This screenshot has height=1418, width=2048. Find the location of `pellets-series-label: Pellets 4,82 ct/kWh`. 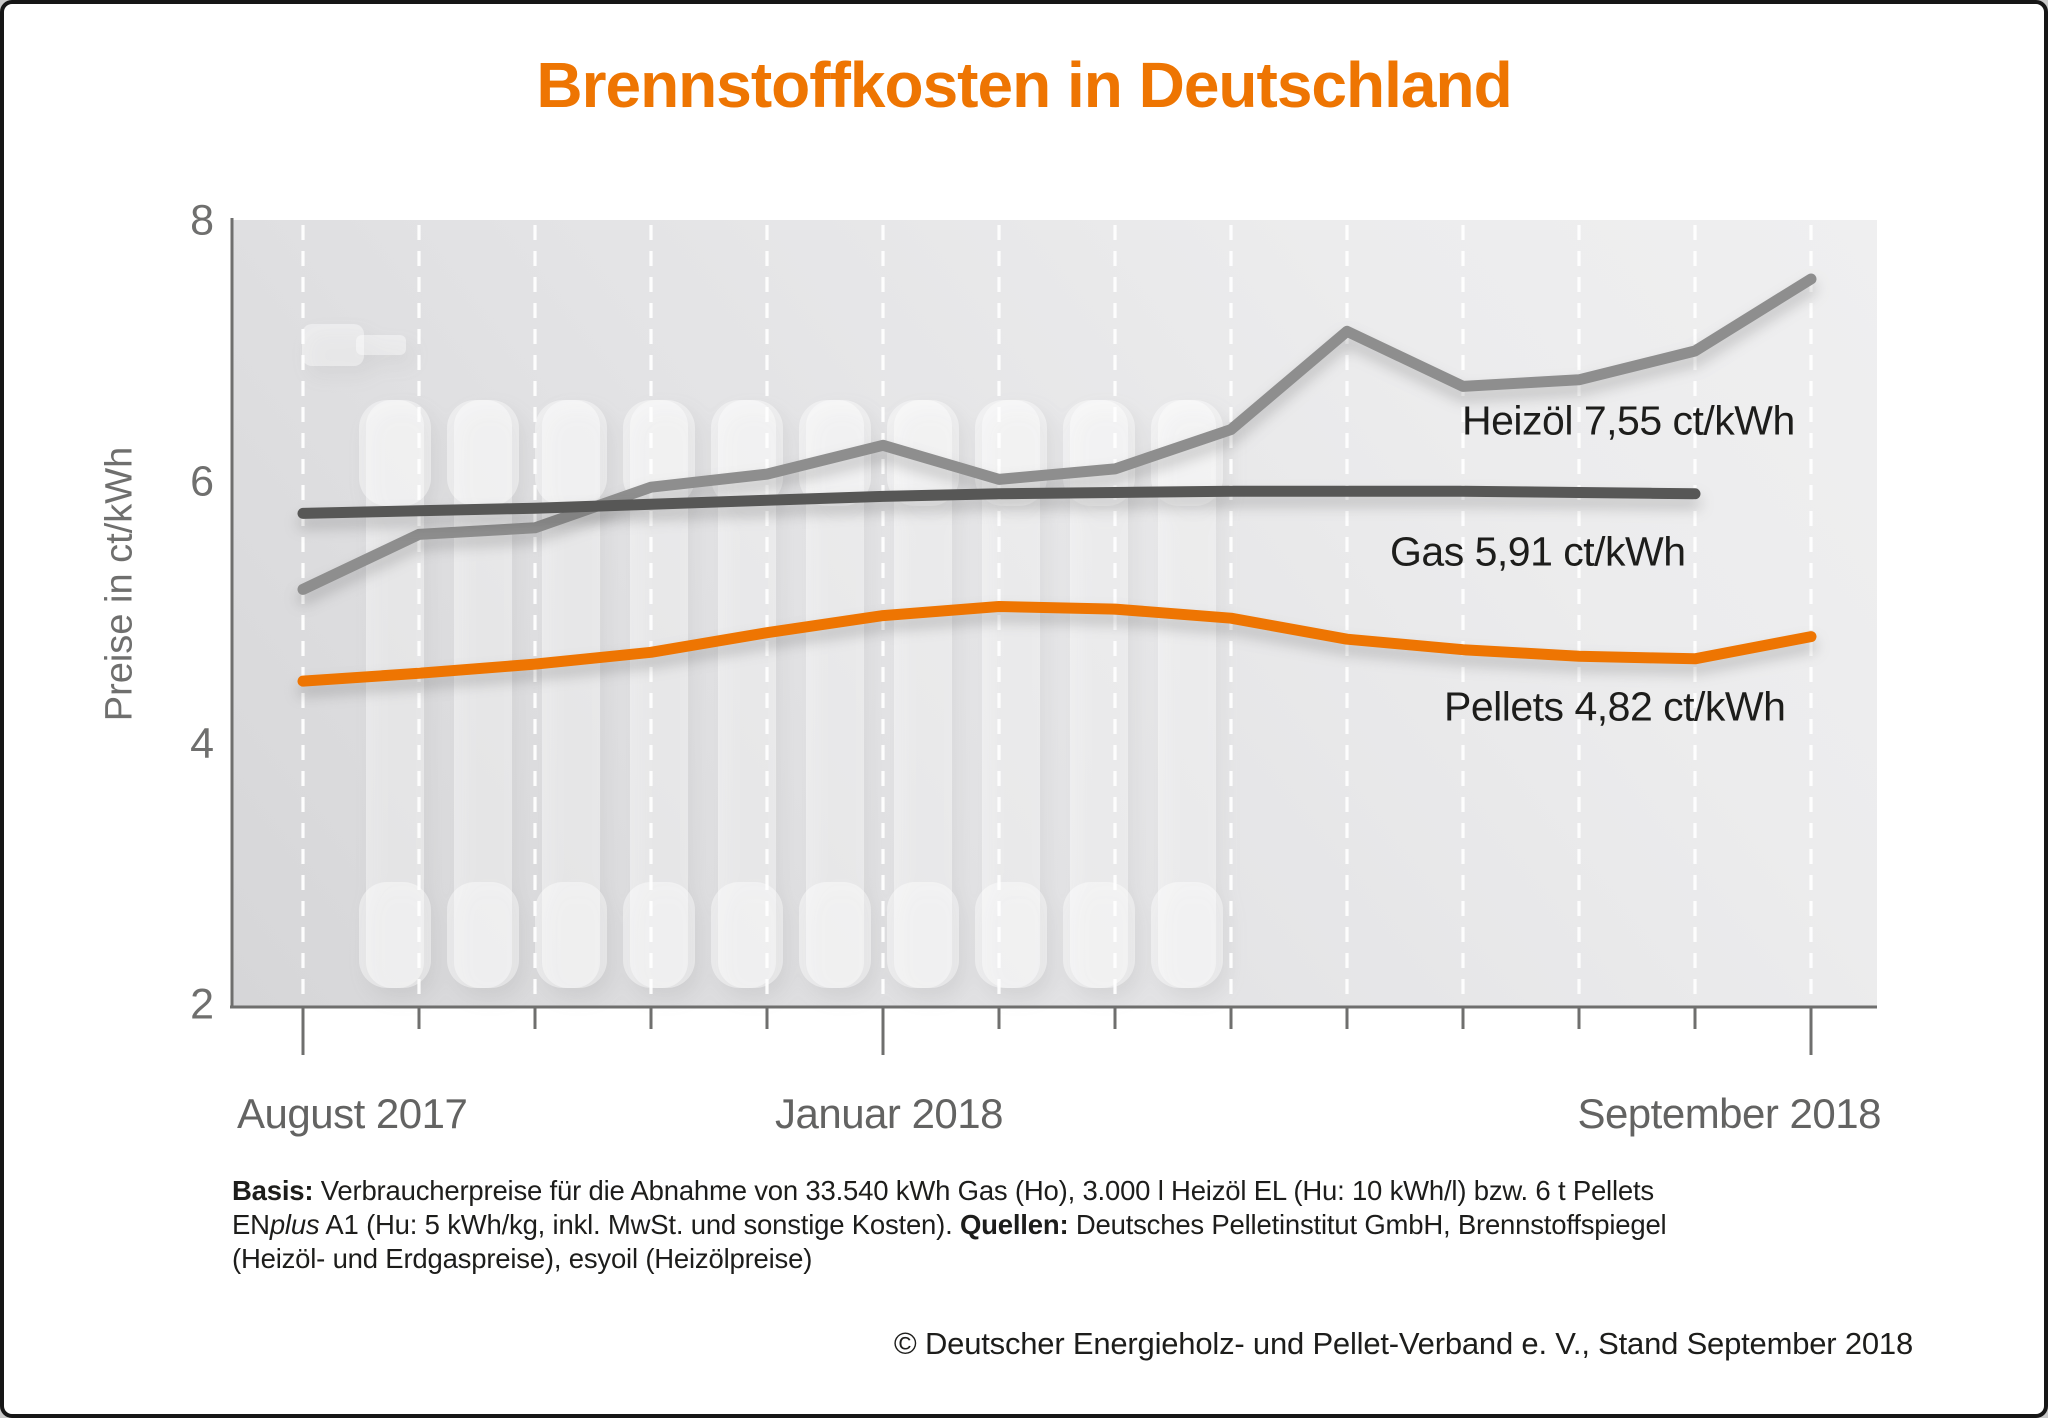

pellets-series-label: Pellets 4,82 ct/kWh is located at coordinates (1615, 706).